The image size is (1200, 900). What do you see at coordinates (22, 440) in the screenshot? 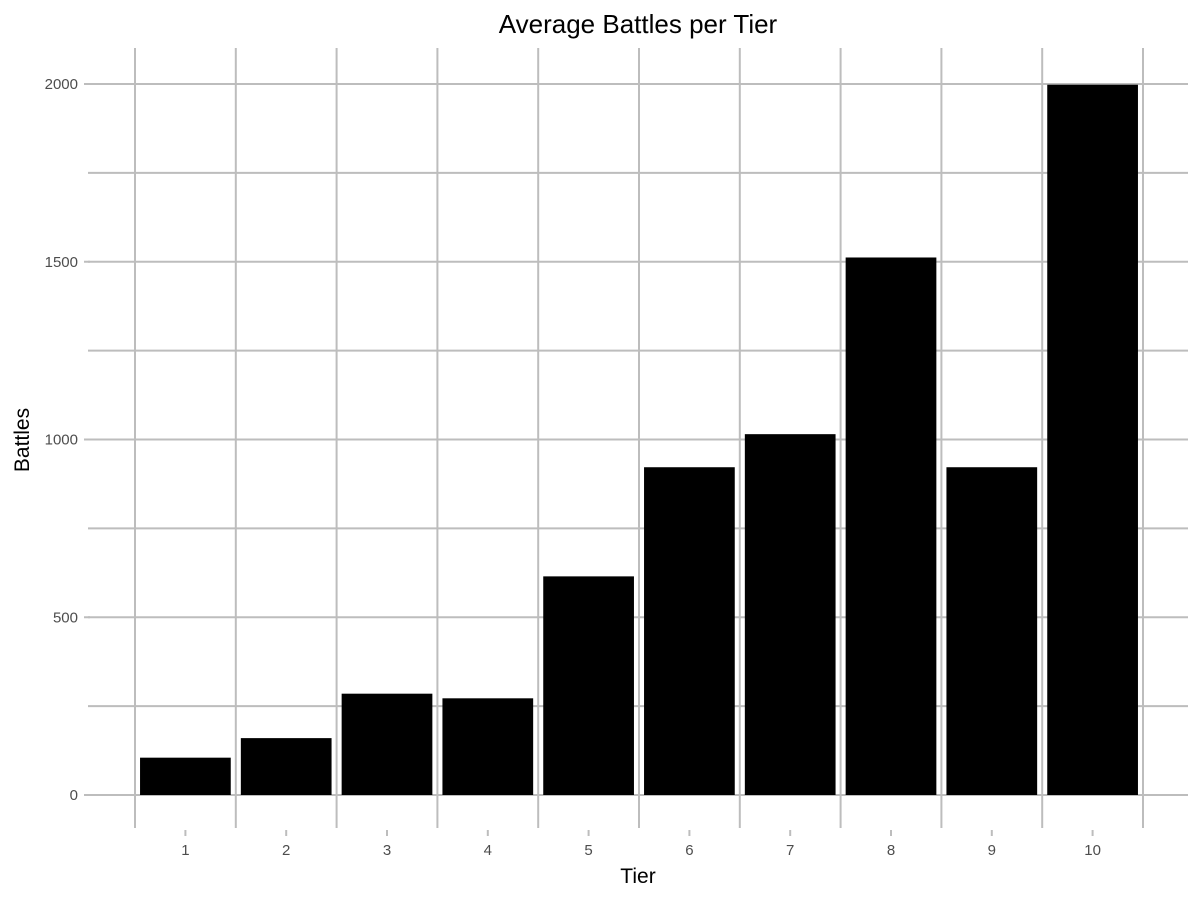
I see `y-axis-title: Battles` at bounding box center [22, 440].